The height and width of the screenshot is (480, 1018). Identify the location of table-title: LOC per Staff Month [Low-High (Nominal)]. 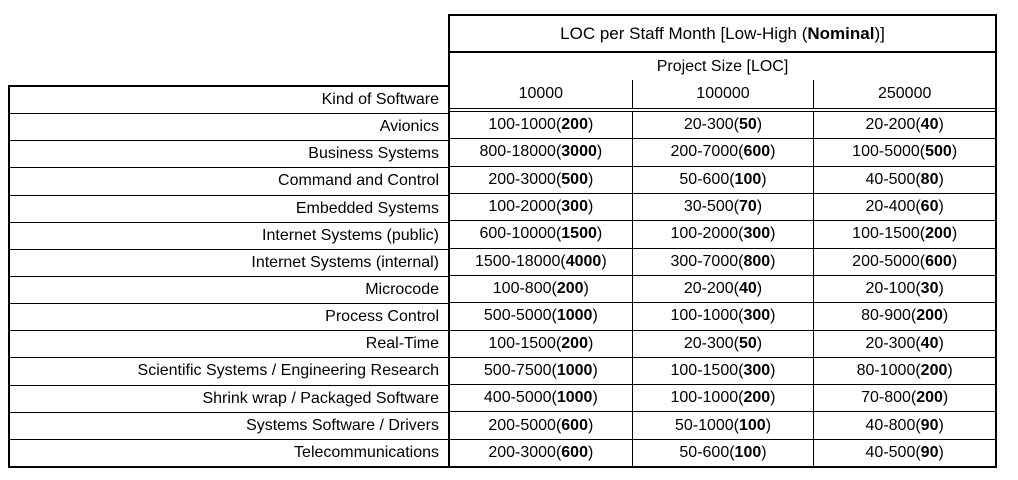
(722, 34).